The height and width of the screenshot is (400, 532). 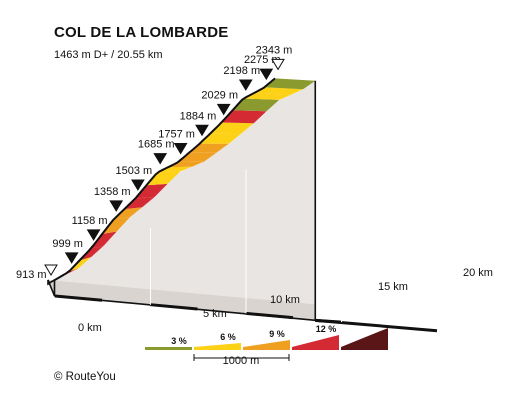 I want to click on legend-label-3: 12 %, so click(x=326, y=329).